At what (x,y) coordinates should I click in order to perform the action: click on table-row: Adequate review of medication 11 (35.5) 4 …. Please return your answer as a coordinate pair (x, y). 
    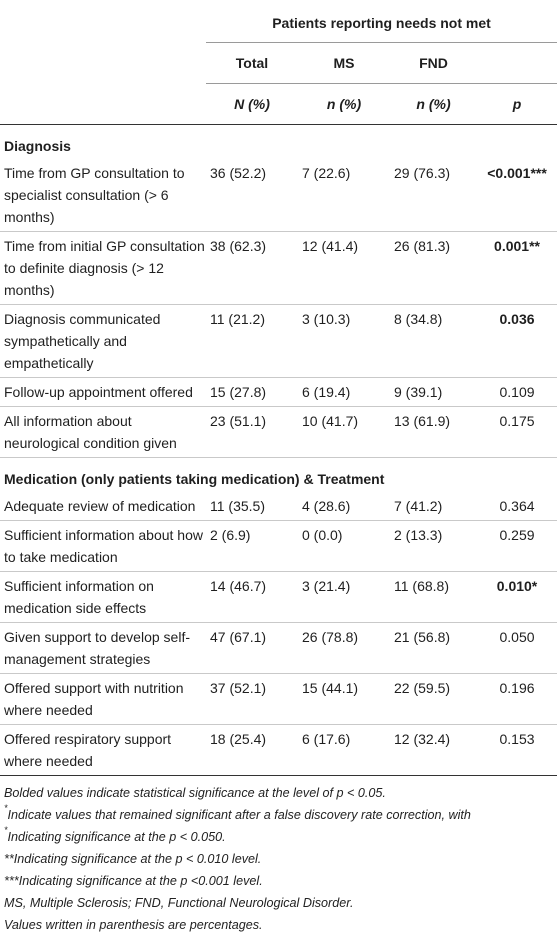
    Looking at the image, I should click on (278, 506).